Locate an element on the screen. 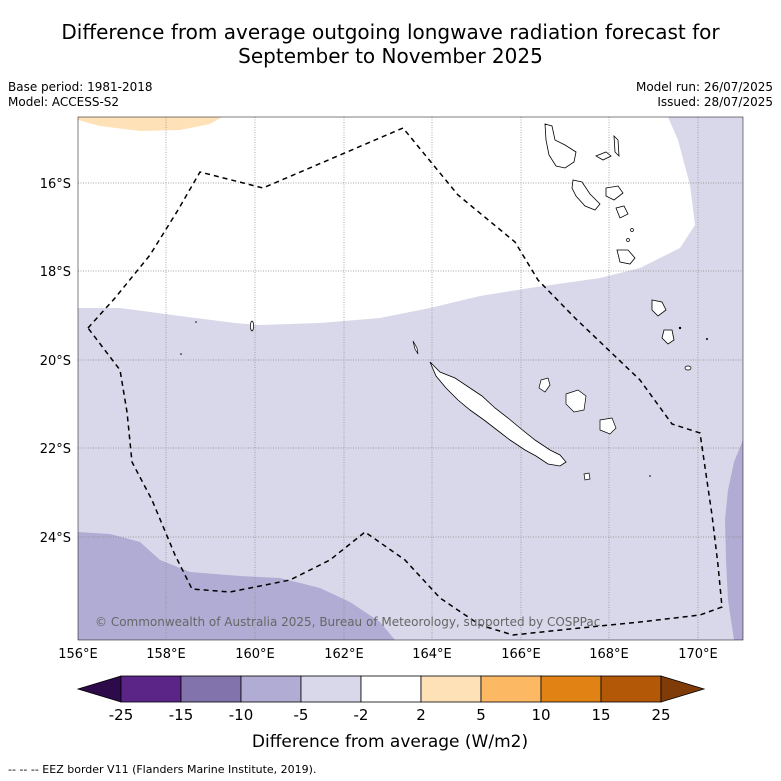 This screenshot has height=781, width=781. pentecost-island is located at coordinates (614, 193).